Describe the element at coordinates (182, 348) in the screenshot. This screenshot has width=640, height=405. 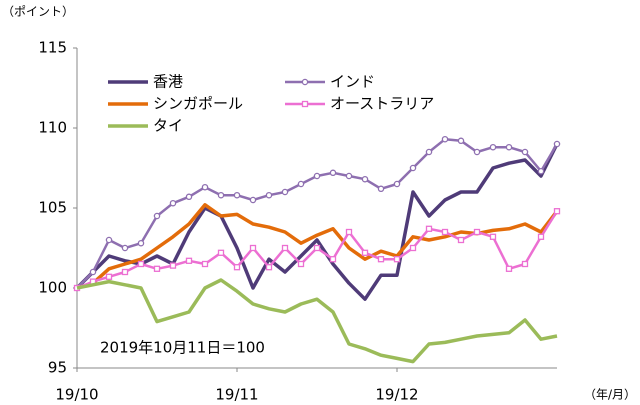
I see `annotation: 2019年10月11日＝100` at that location.